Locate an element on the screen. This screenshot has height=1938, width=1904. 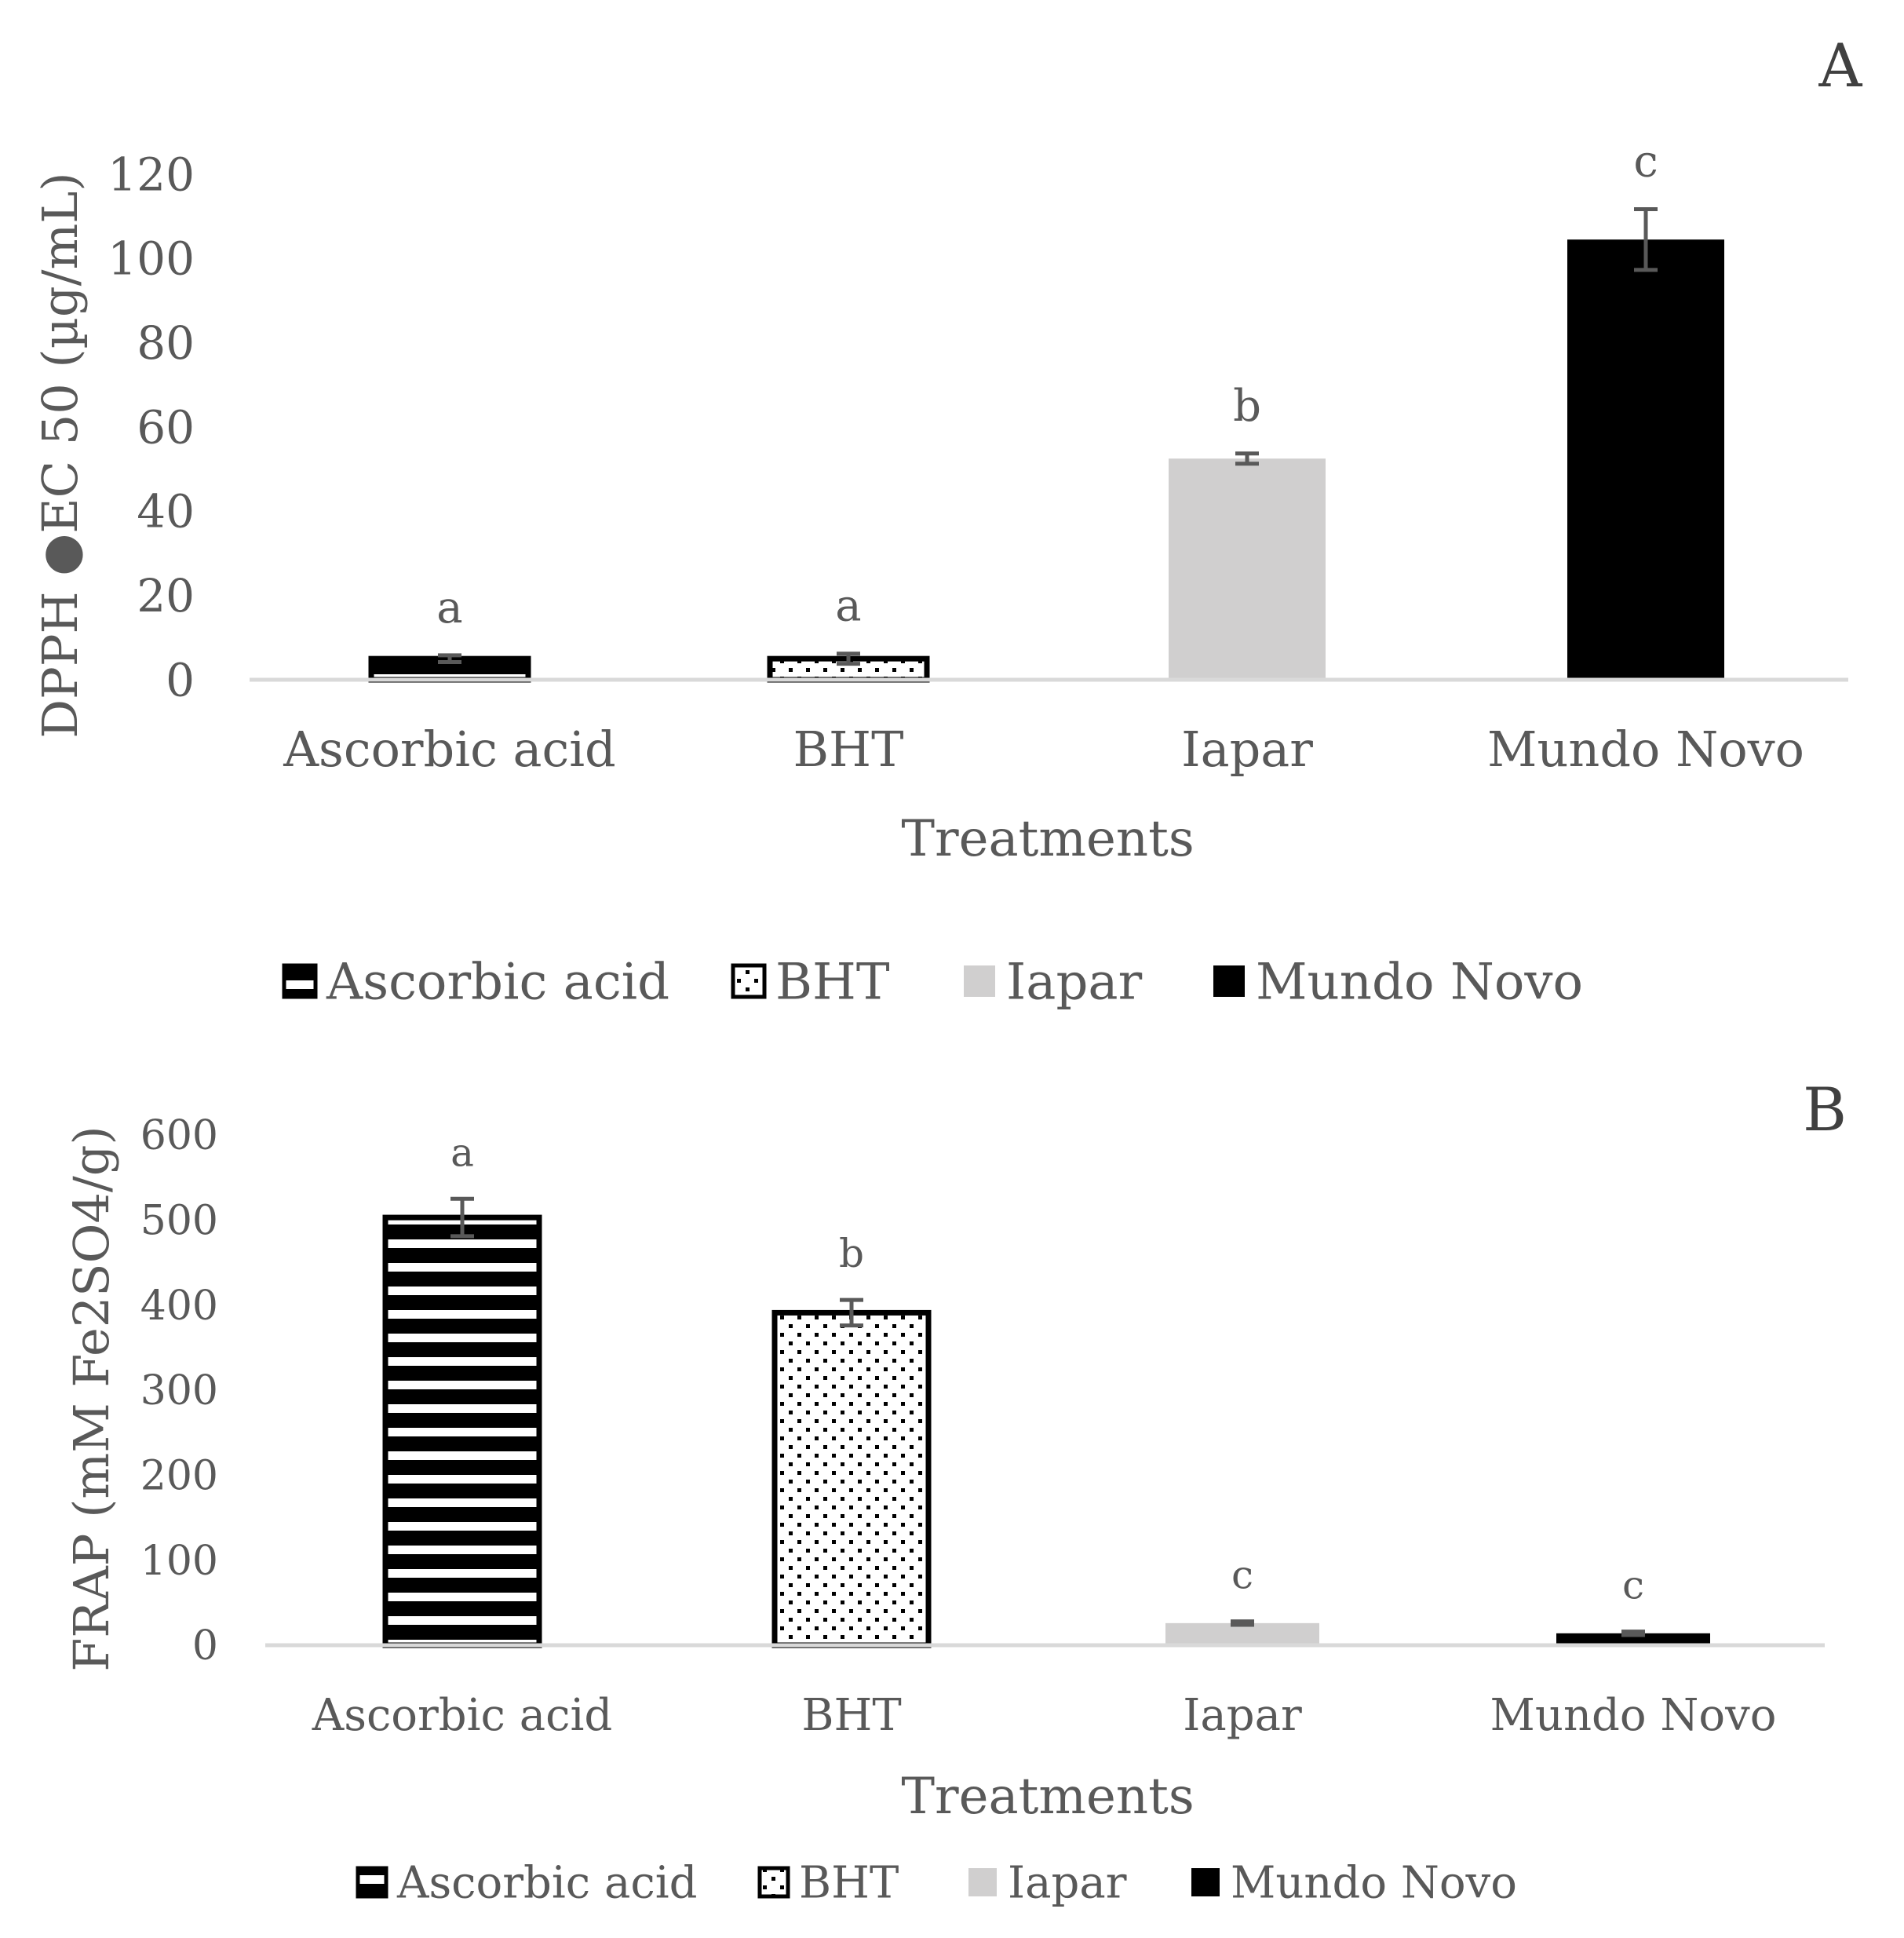
panel-a-legend-item-ascorbic-acid: Ascorbic acid is located at coordinates (475, 982).